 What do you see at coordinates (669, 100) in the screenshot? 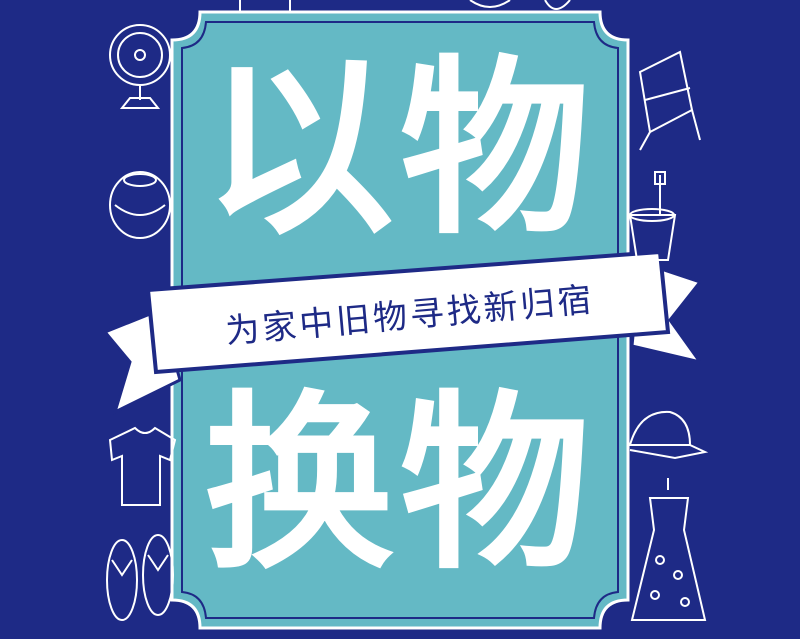
I see `chair-icon` at bounding box center [669, 100].